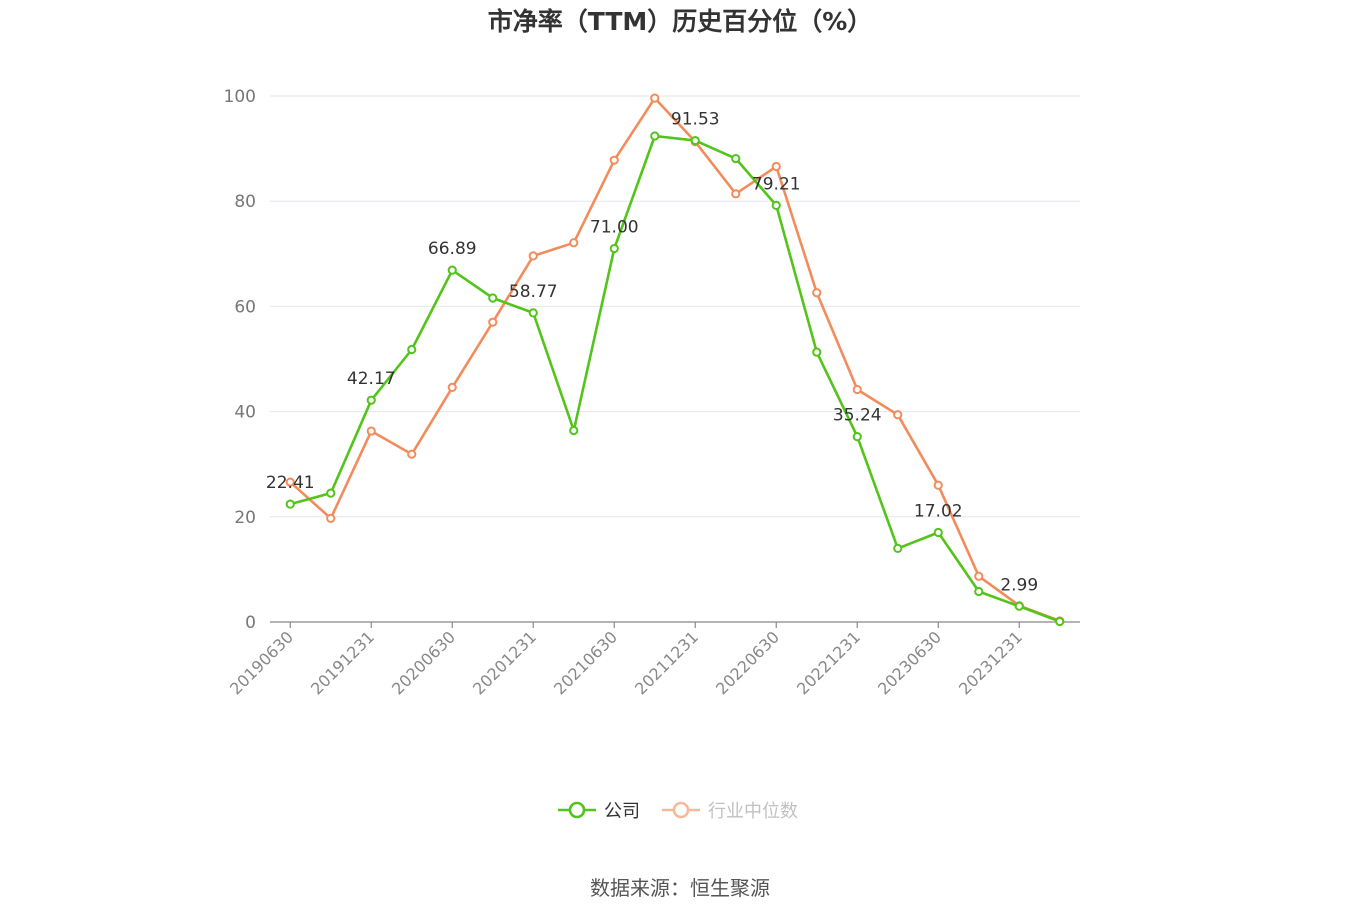  Describe the element at coordinates (695, 120) in the screenshot. I see `data-label: 91.53` at that location.